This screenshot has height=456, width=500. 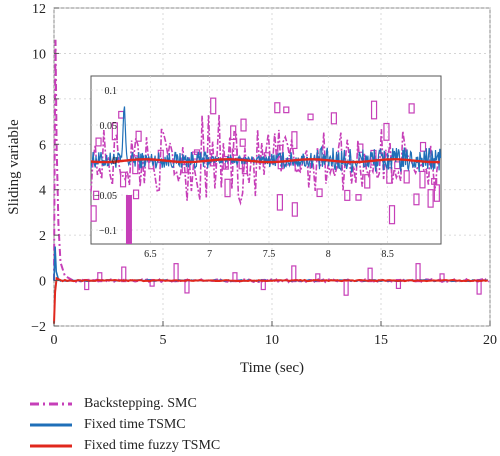 I want to click on inset-y-tick-label: −0.1, so click(x=108, y=231).